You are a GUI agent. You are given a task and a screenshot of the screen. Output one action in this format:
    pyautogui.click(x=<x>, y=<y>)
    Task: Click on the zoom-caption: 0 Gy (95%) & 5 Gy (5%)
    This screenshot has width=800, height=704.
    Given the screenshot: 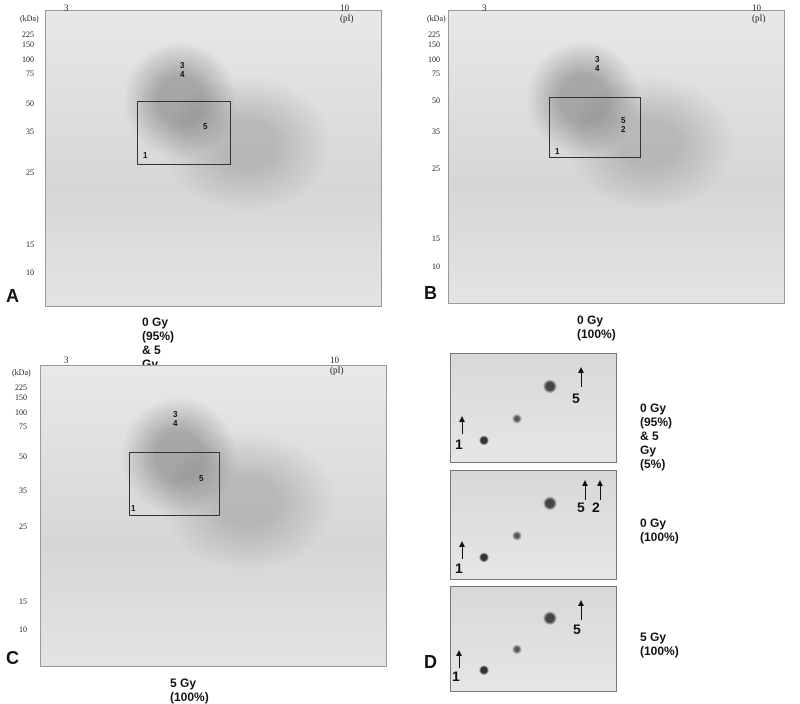 What is the action you would take?
    pyautogui.click(x=656, y=436)
    